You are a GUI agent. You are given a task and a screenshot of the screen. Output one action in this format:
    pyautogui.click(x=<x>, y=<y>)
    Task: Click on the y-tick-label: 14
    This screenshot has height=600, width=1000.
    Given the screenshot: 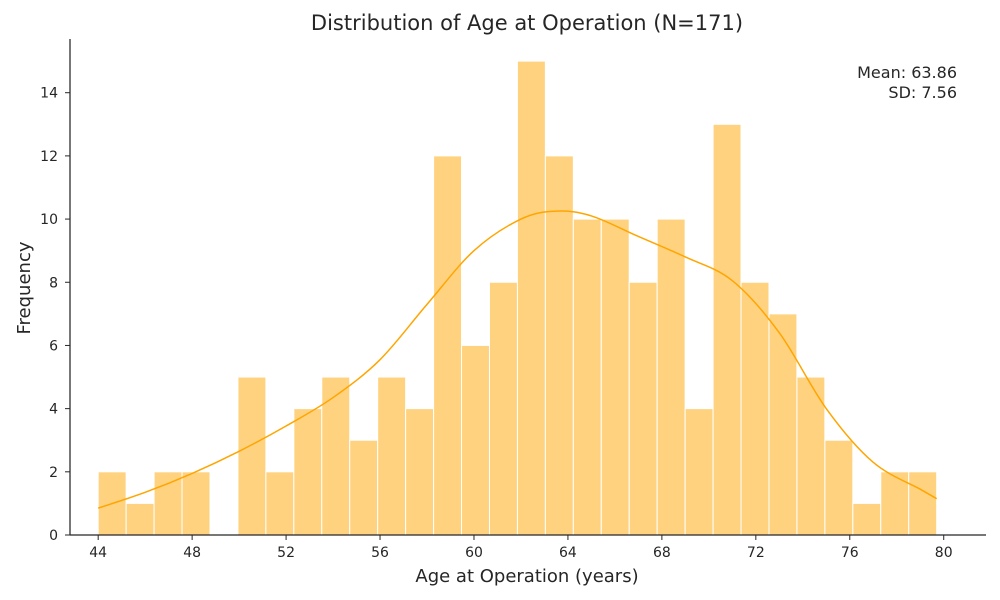 What is the action you would take?
    pyautogui.click(x=49, y=94)
    